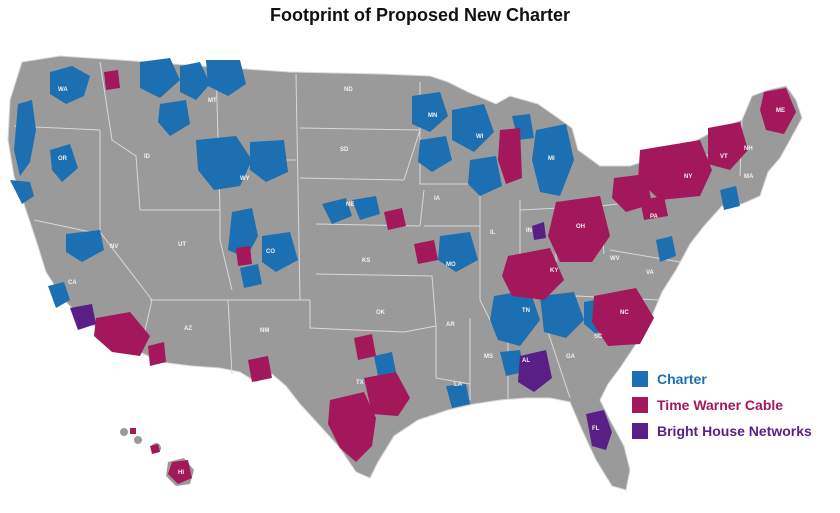 This screenshot has width=840, height=513. Describe the element at coordinates (526, 361) in the screenshot. I see `state-label-al: AL` at that location.